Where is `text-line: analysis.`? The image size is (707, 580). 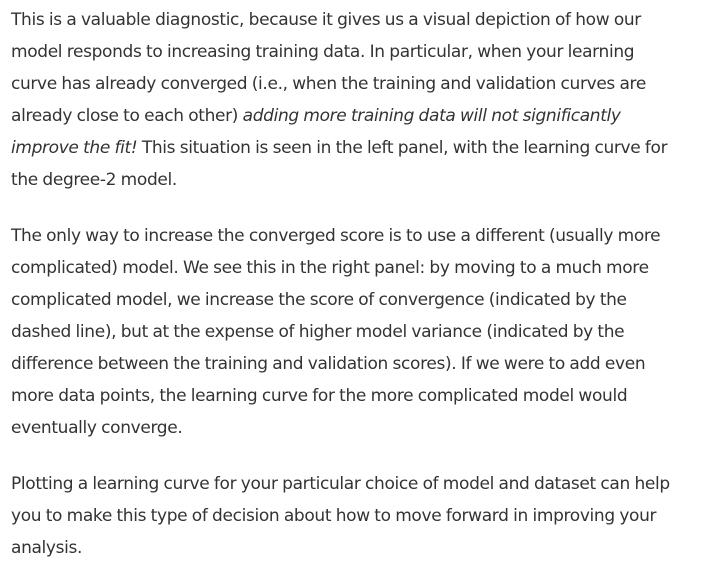 text-line: analysis. is located at coordinates (47, 548).